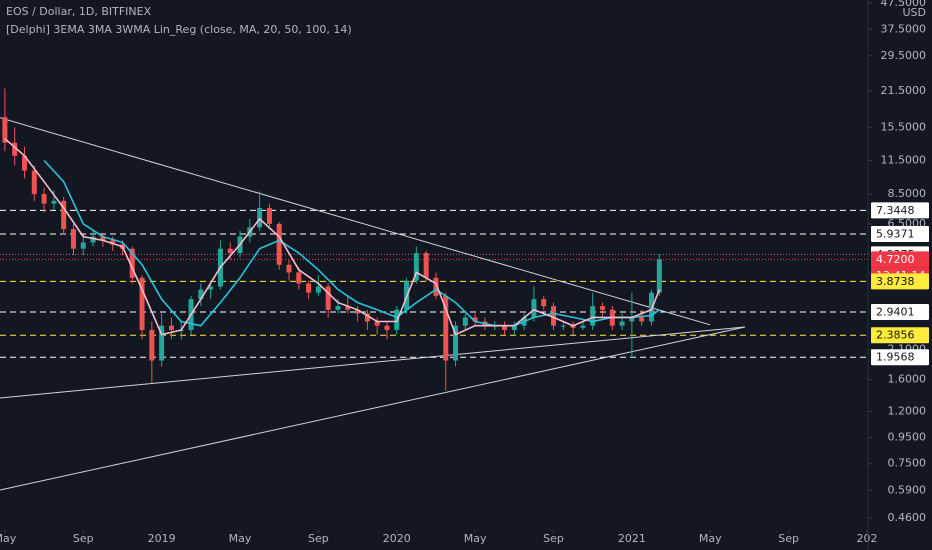 This screenshot has width=932, height=550. What do you see at coordinates (914, 12) in the screenshot?
I see `currency: USD` at bounding box center [914, 12].